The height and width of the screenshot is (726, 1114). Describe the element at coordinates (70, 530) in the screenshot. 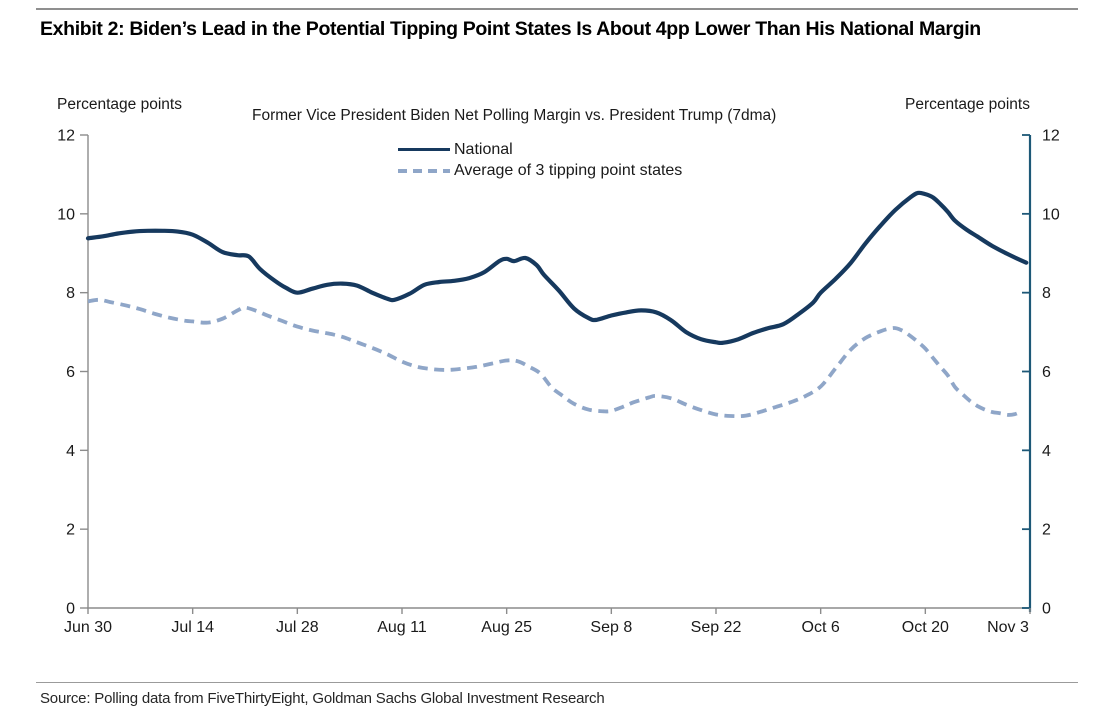

I see `y-tick-label-left: 2` at that location.